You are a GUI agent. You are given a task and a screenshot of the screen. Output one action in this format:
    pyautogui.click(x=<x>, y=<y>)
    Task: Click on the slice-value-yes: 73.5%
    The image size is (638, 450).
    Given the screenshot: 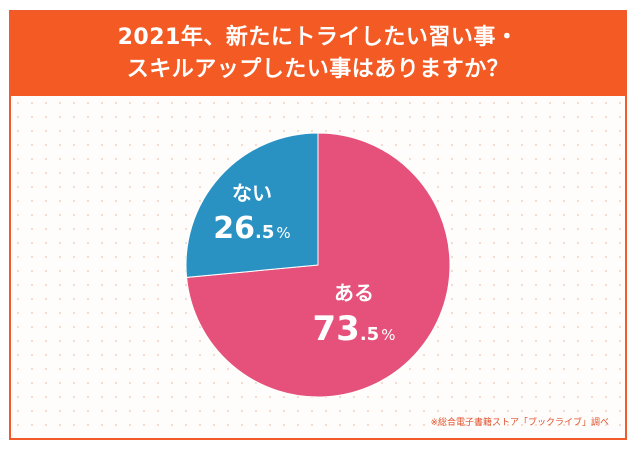 What is the action you would take?
    pyautogui.click(x=354, y=329)
    